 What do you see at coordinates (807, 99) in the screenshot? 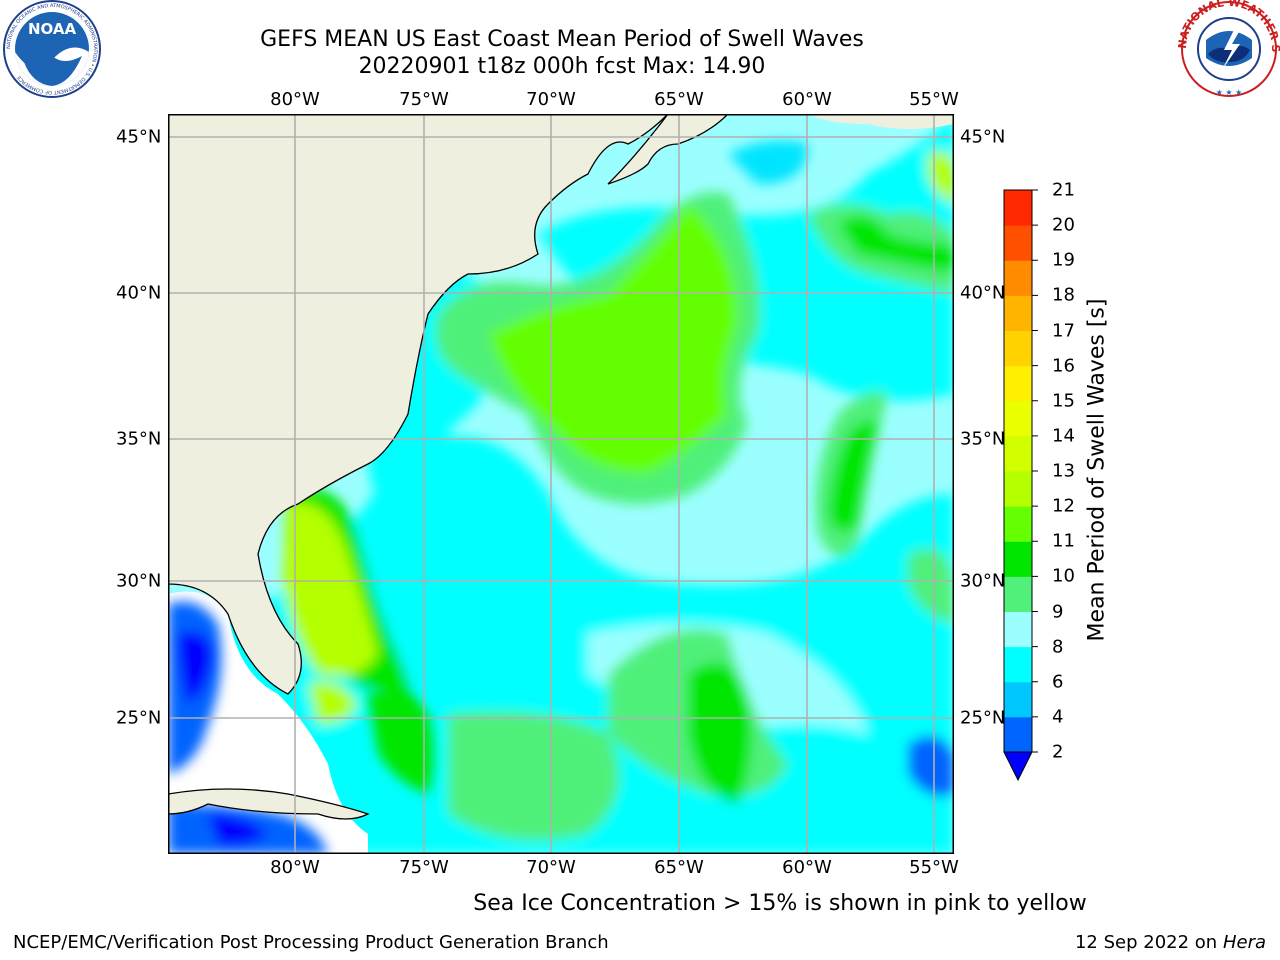
I see `lon-tick-top: 60°W` at bounding box center [807, 99].